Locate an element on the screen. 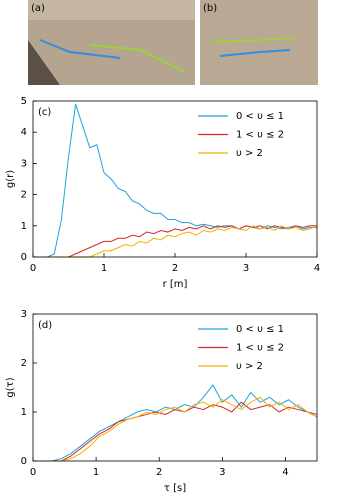  x-axis-label: τ [s] is located at coordinates (175, 488).